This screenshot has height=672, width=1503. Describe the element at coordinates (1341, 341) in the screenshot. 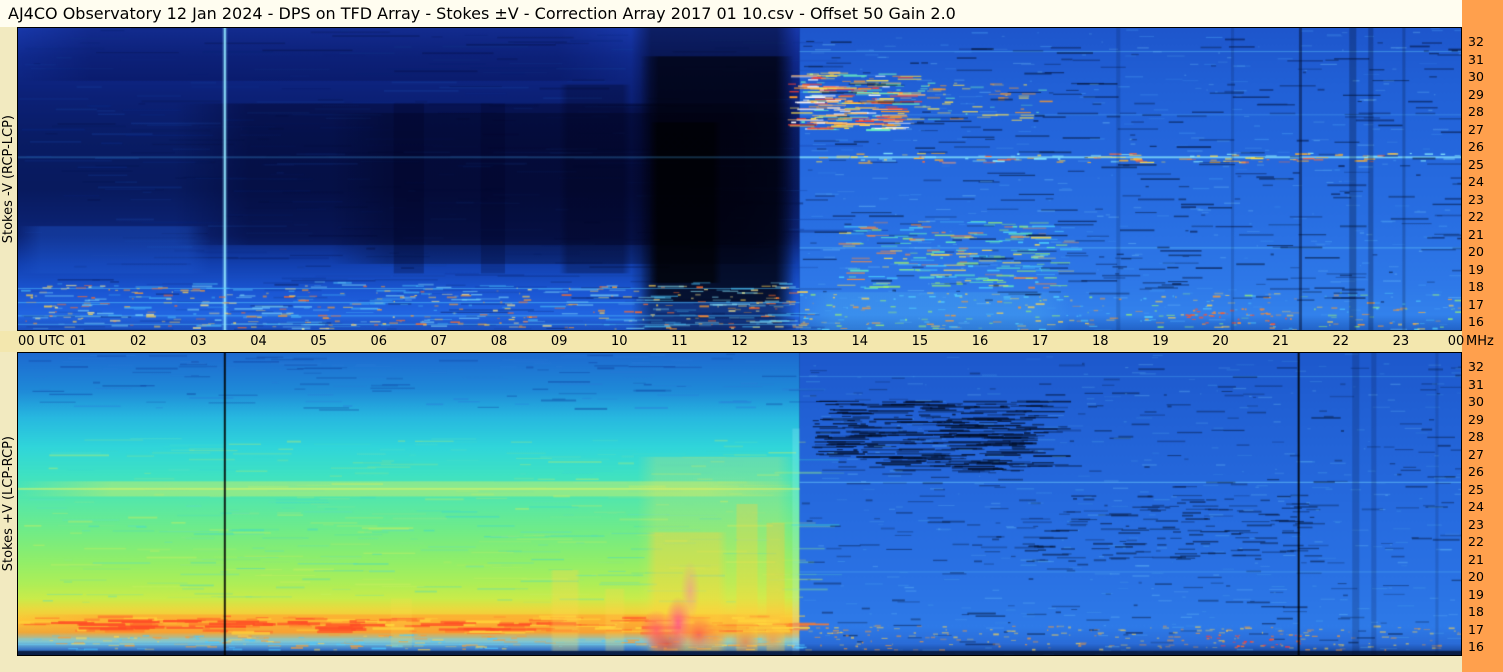

I see `time-tick-label: 22` at that location.